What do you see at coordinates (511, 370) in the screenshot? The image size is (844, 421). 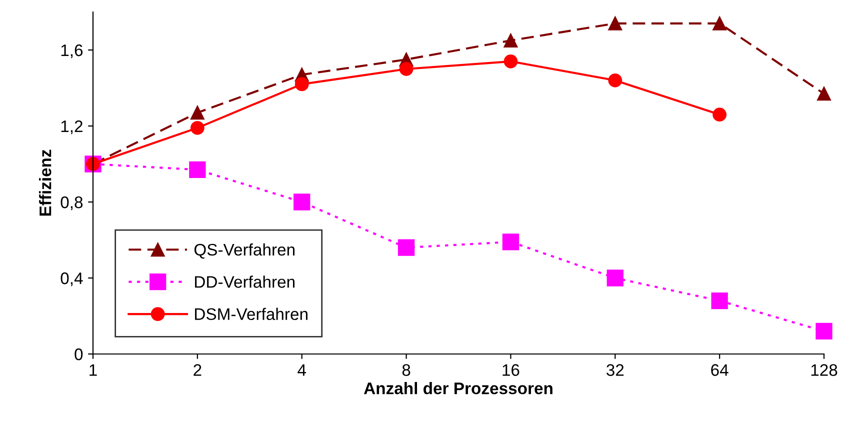 I see `x-tick-label: 16` at bounding box center [511, 370].